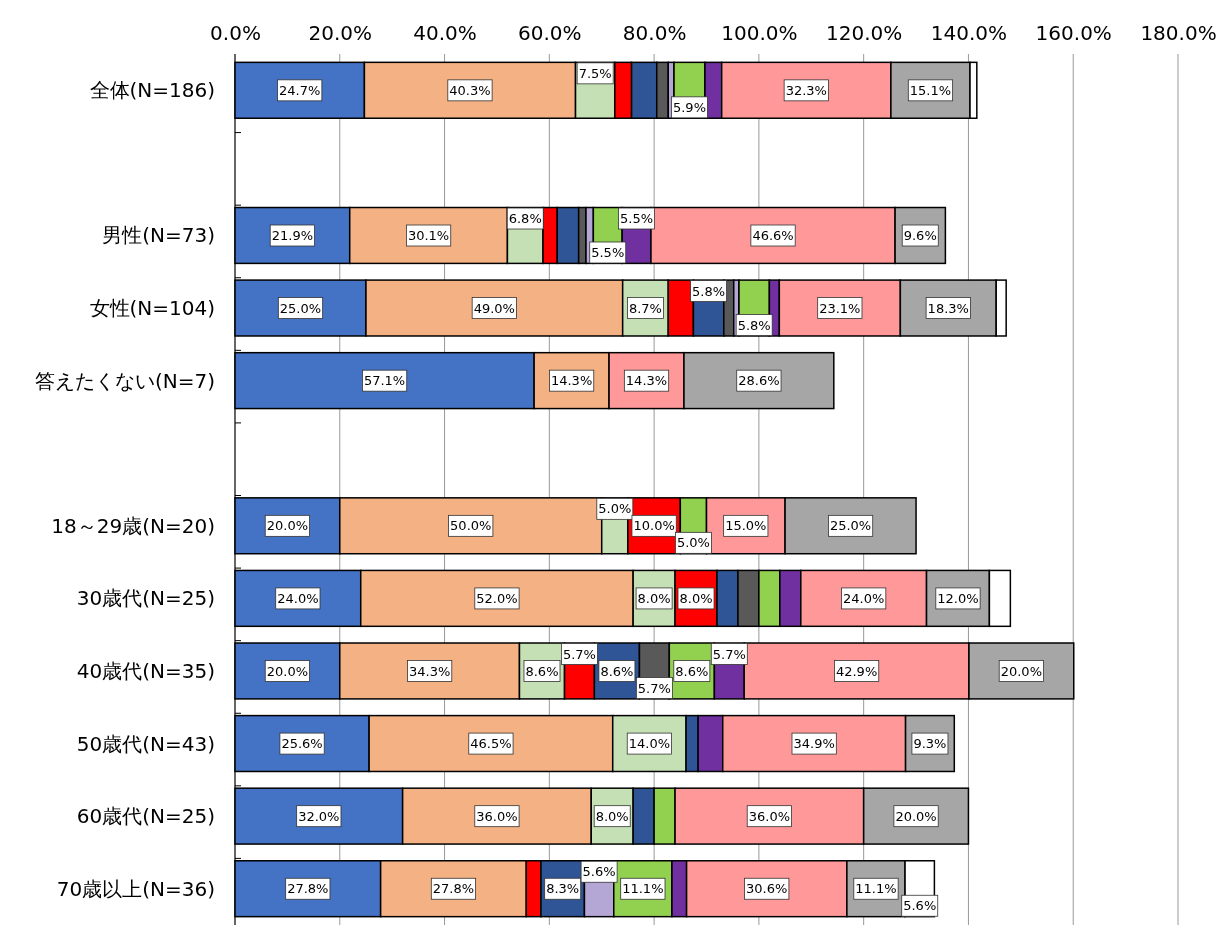 This screenshot has height=925, width=1216. Describe the element at coordinates (645, 308) in the screenshot. I see `data-label: 8.7%` at that location.